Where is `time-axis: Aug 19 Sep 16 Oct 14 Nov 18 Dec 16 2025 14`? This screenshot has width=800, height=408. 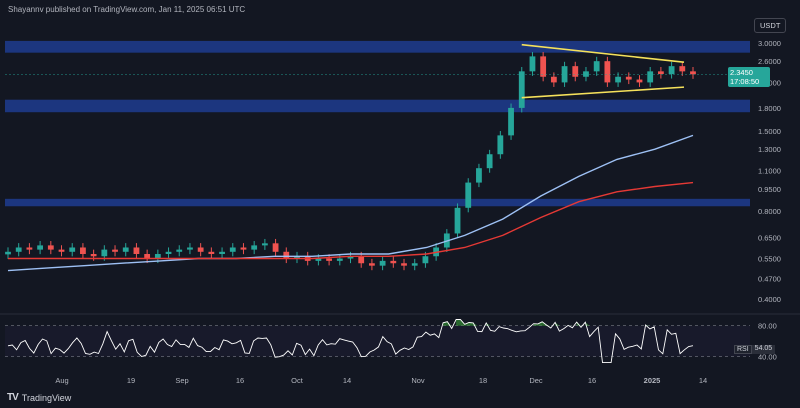
time-axis: Aug 19 Sep 16 Oct 14 Nov 18 Dec 16 2025 14 is located at coordinates (381, 380).